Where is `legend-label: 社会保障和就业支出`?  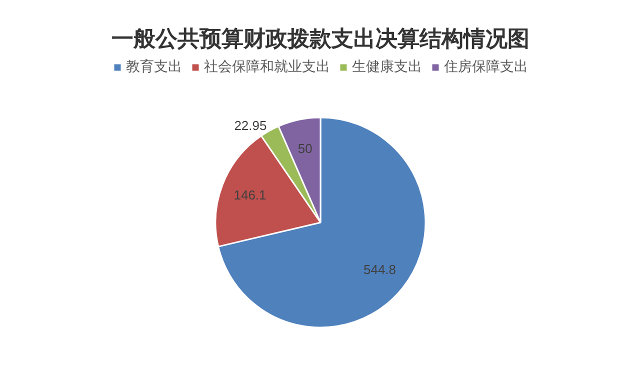 legend-label: 社会保障和就业支出 is located at coordinates (267, 67).